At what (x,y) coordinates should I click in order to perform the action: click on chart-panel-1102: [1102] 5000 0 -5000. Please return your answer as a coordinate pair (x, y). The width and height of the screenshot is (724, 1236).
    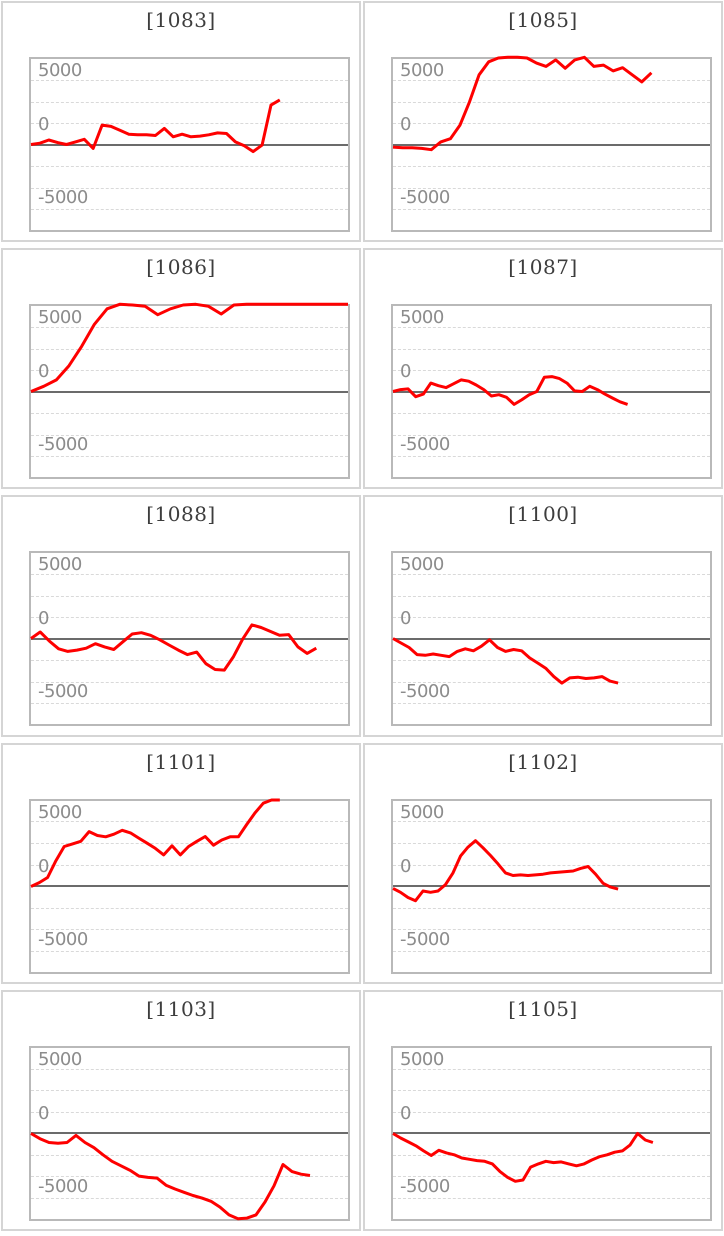
    Looking at the image, I should click on (543, 863).